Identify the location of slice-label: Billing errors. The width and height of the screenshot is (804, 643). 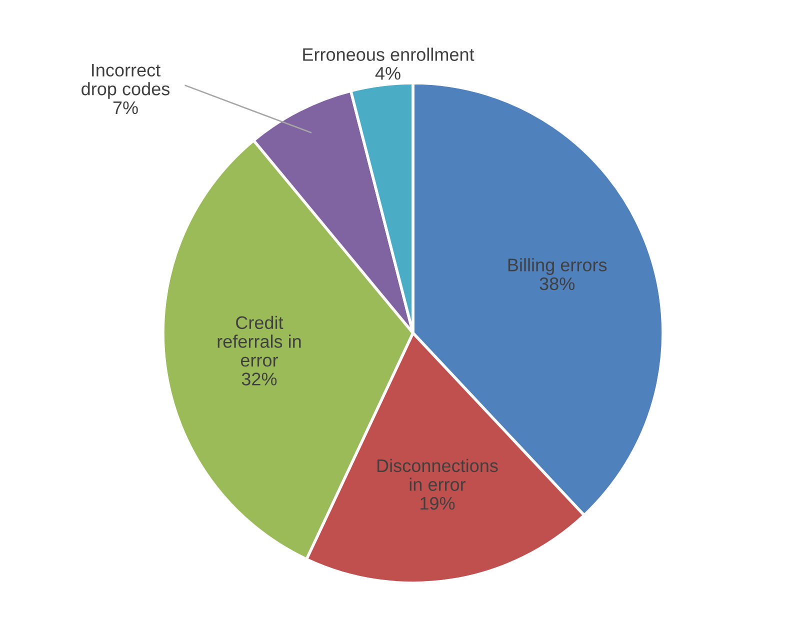
(557, 266).